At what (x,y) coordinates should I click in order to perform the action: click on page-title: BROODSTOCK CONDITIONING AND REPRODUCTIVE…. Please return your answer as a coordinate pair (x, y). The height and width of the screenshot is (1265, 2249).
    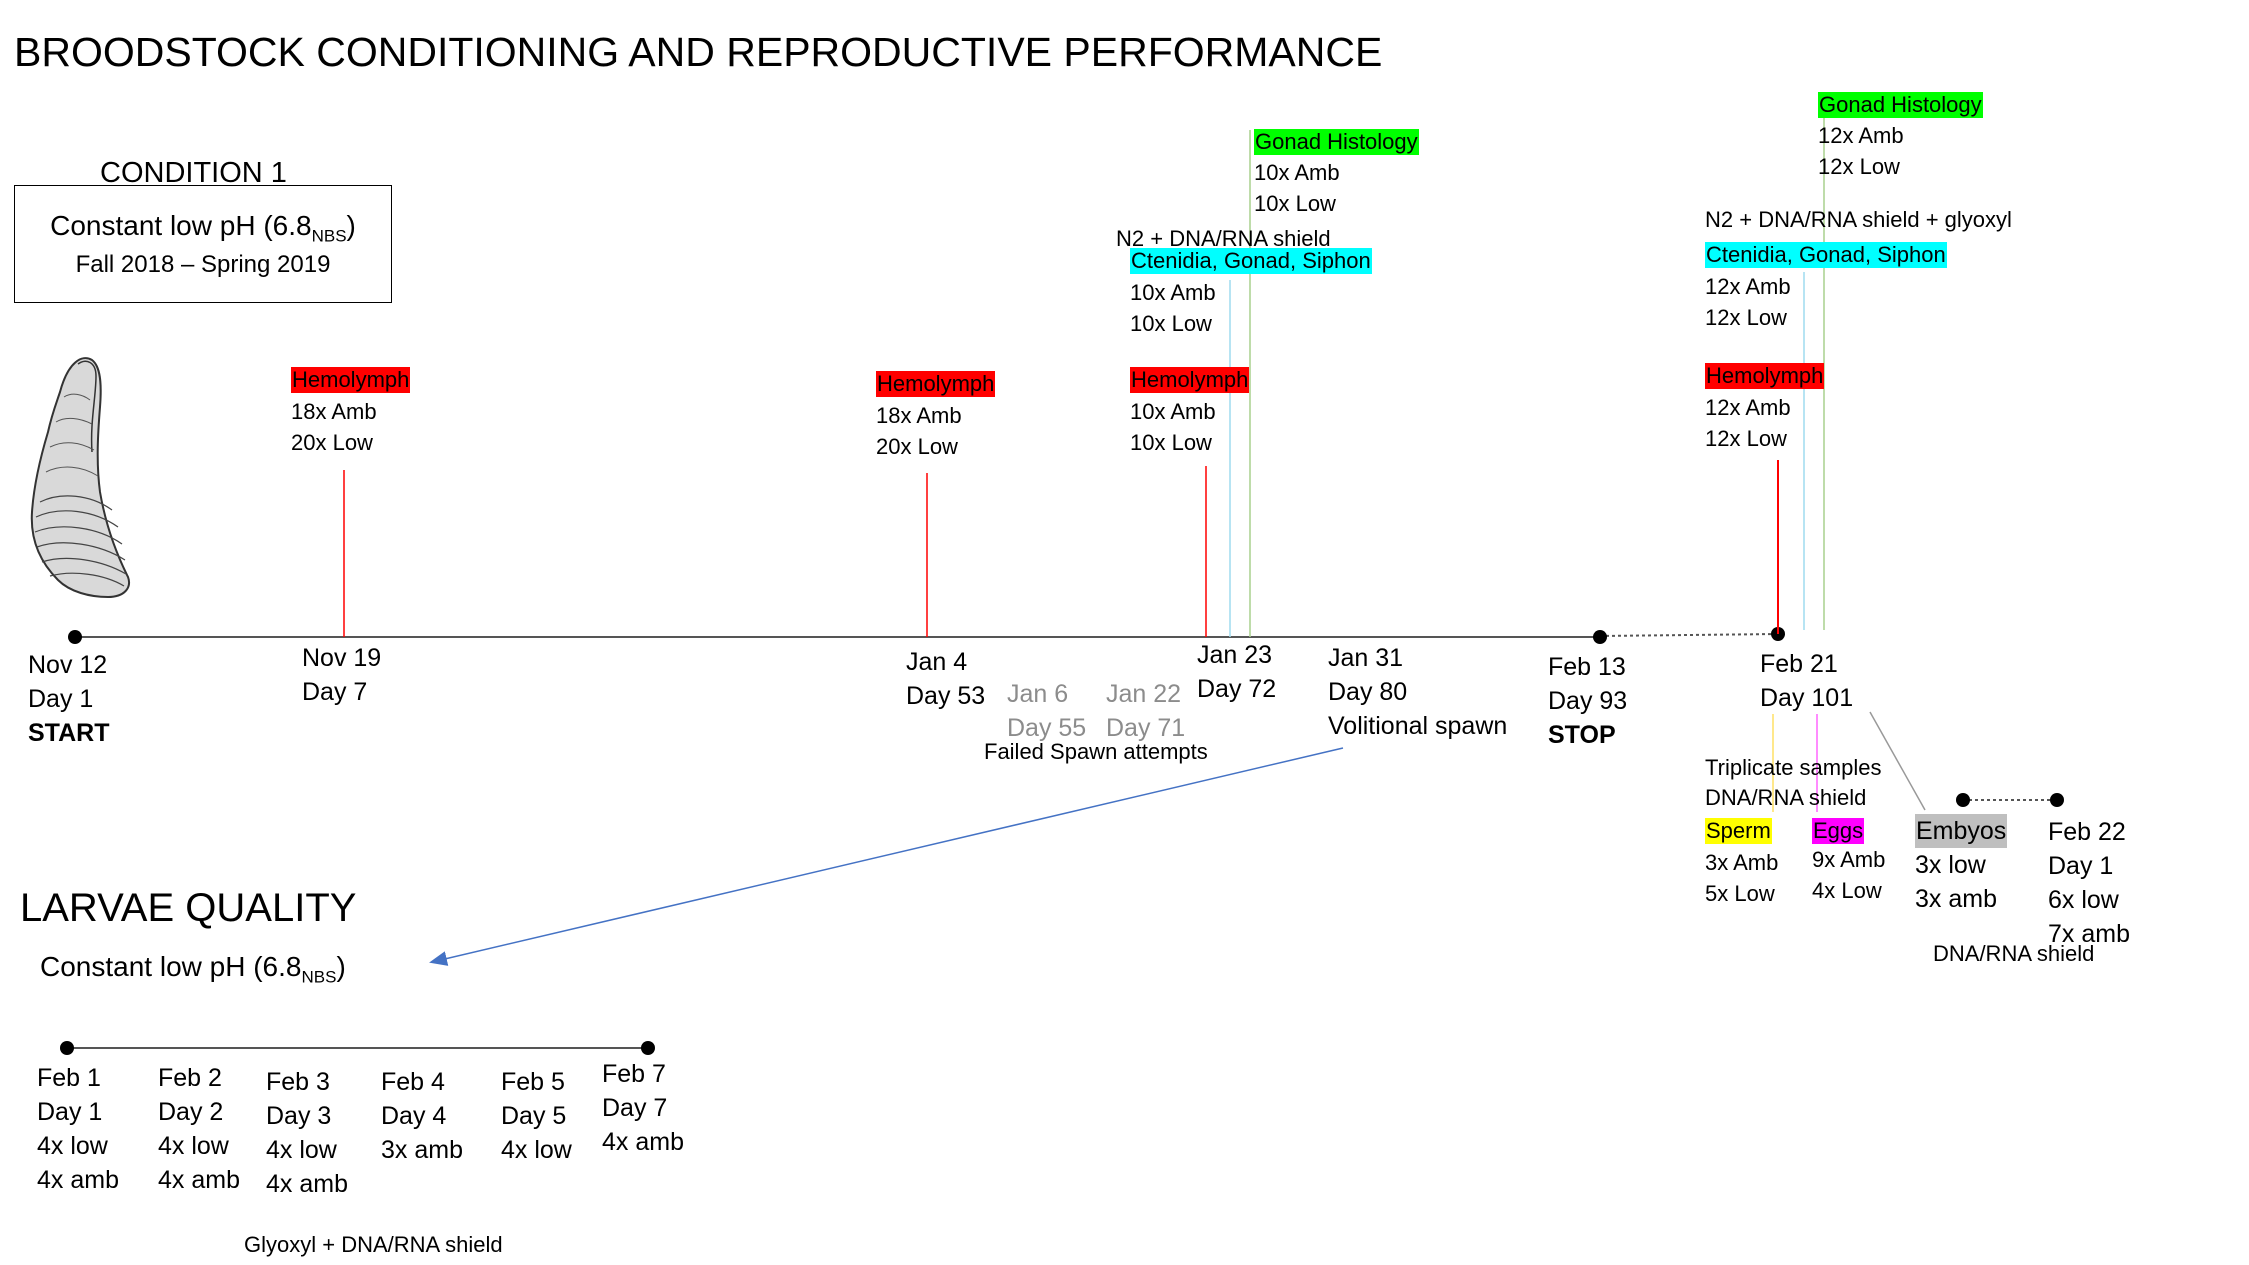
    Looking at the image, I should click on (698, 52).